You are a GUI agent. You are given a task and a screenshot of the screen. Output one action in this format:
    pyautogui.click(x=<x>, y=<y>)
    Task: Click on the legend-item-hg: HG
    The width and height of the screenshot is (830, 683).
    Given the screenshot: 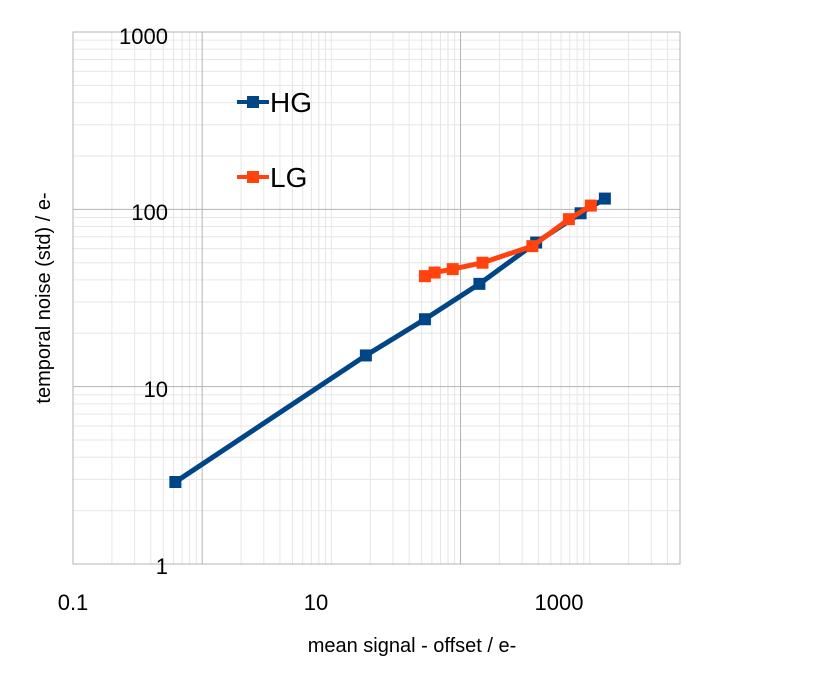 What is the action you would take?
    pyautogui.click(x=274, y=102)
    